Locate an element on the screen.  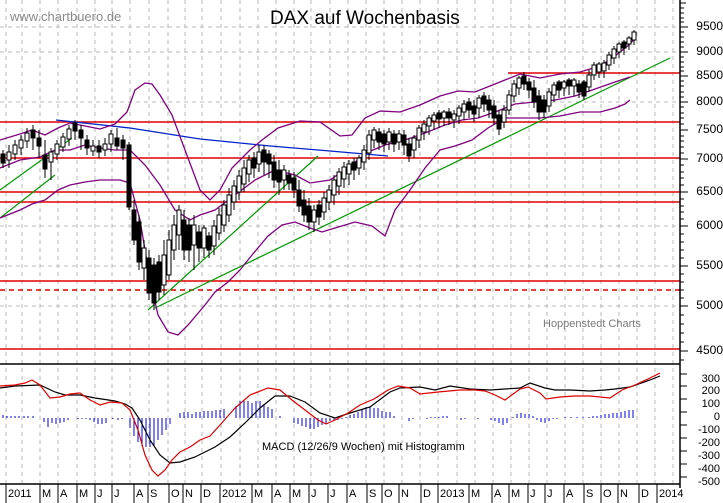
time-axis-ticks is located at coordinates (331, 493).